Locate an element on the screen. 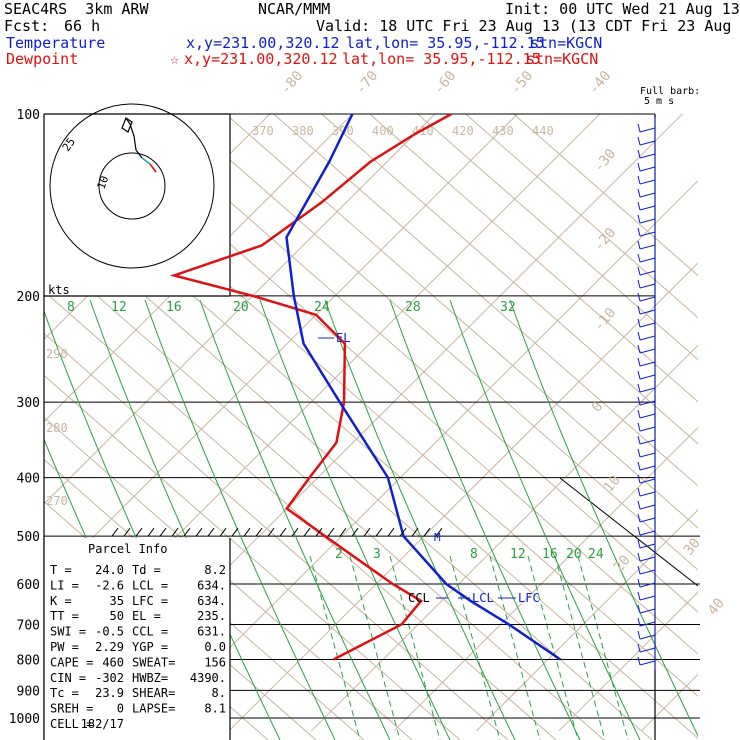 The image size is (740, 740). hodo-units-label: kts is located at coordinates (59, 290).